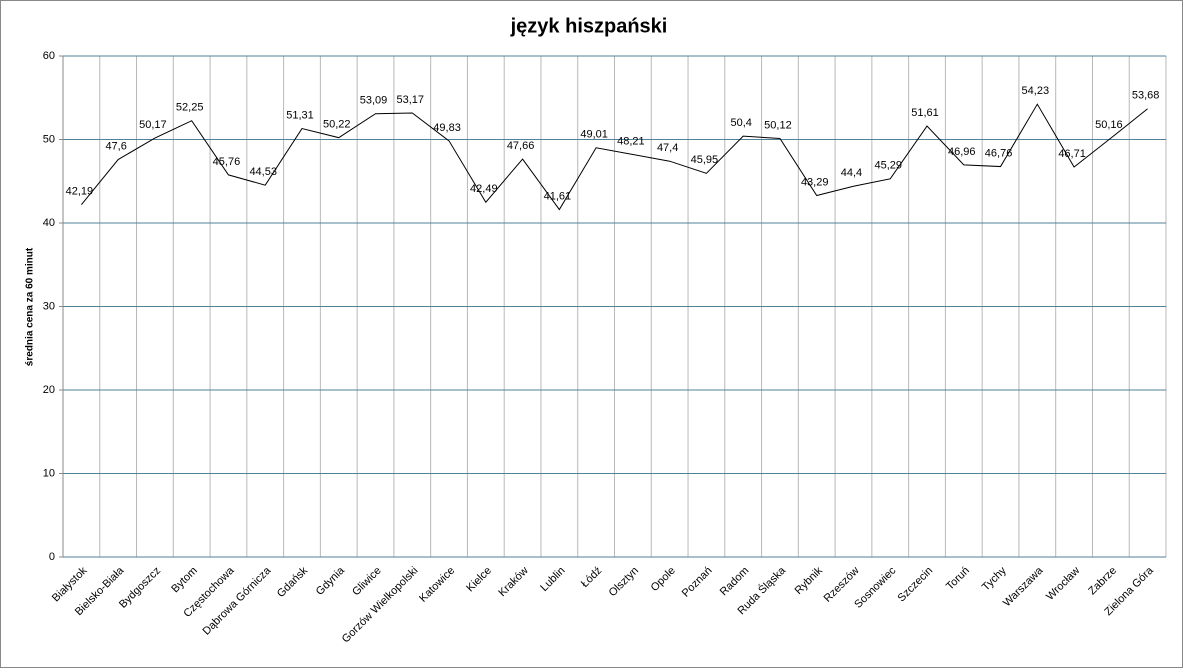  What do you see at coordinates (962, 152) in the screenshot?
I see `data-label: 46,96` at bounding box center [962, 152].